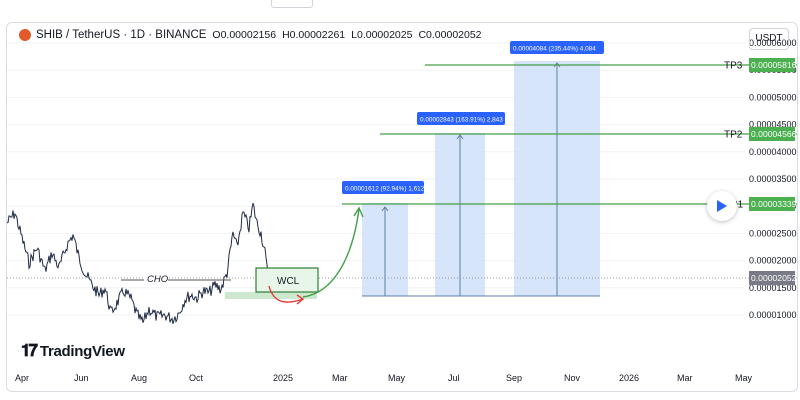 This screenshot has height=400, width=800. I want to click on tp3-info-text: 0.00004084 (235.44%) 4,084, so click(554, 49).